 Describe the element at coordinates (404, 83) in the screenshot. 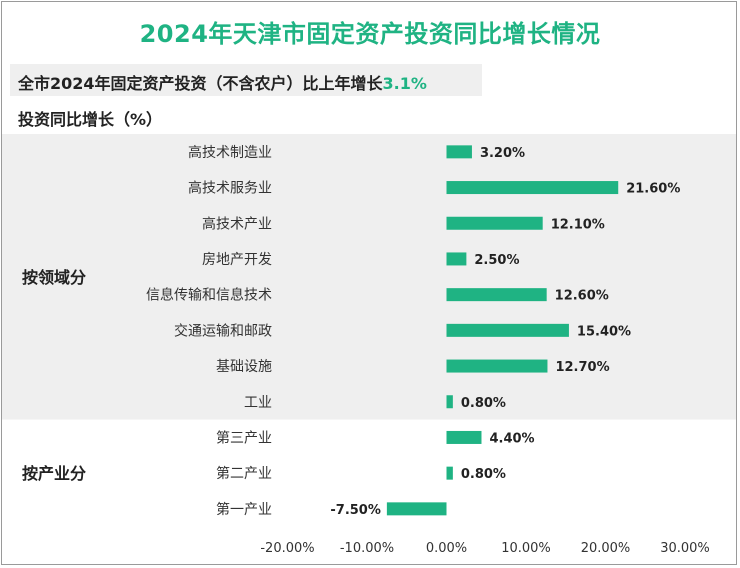

I see `summary-value: 3.1%` at that location.